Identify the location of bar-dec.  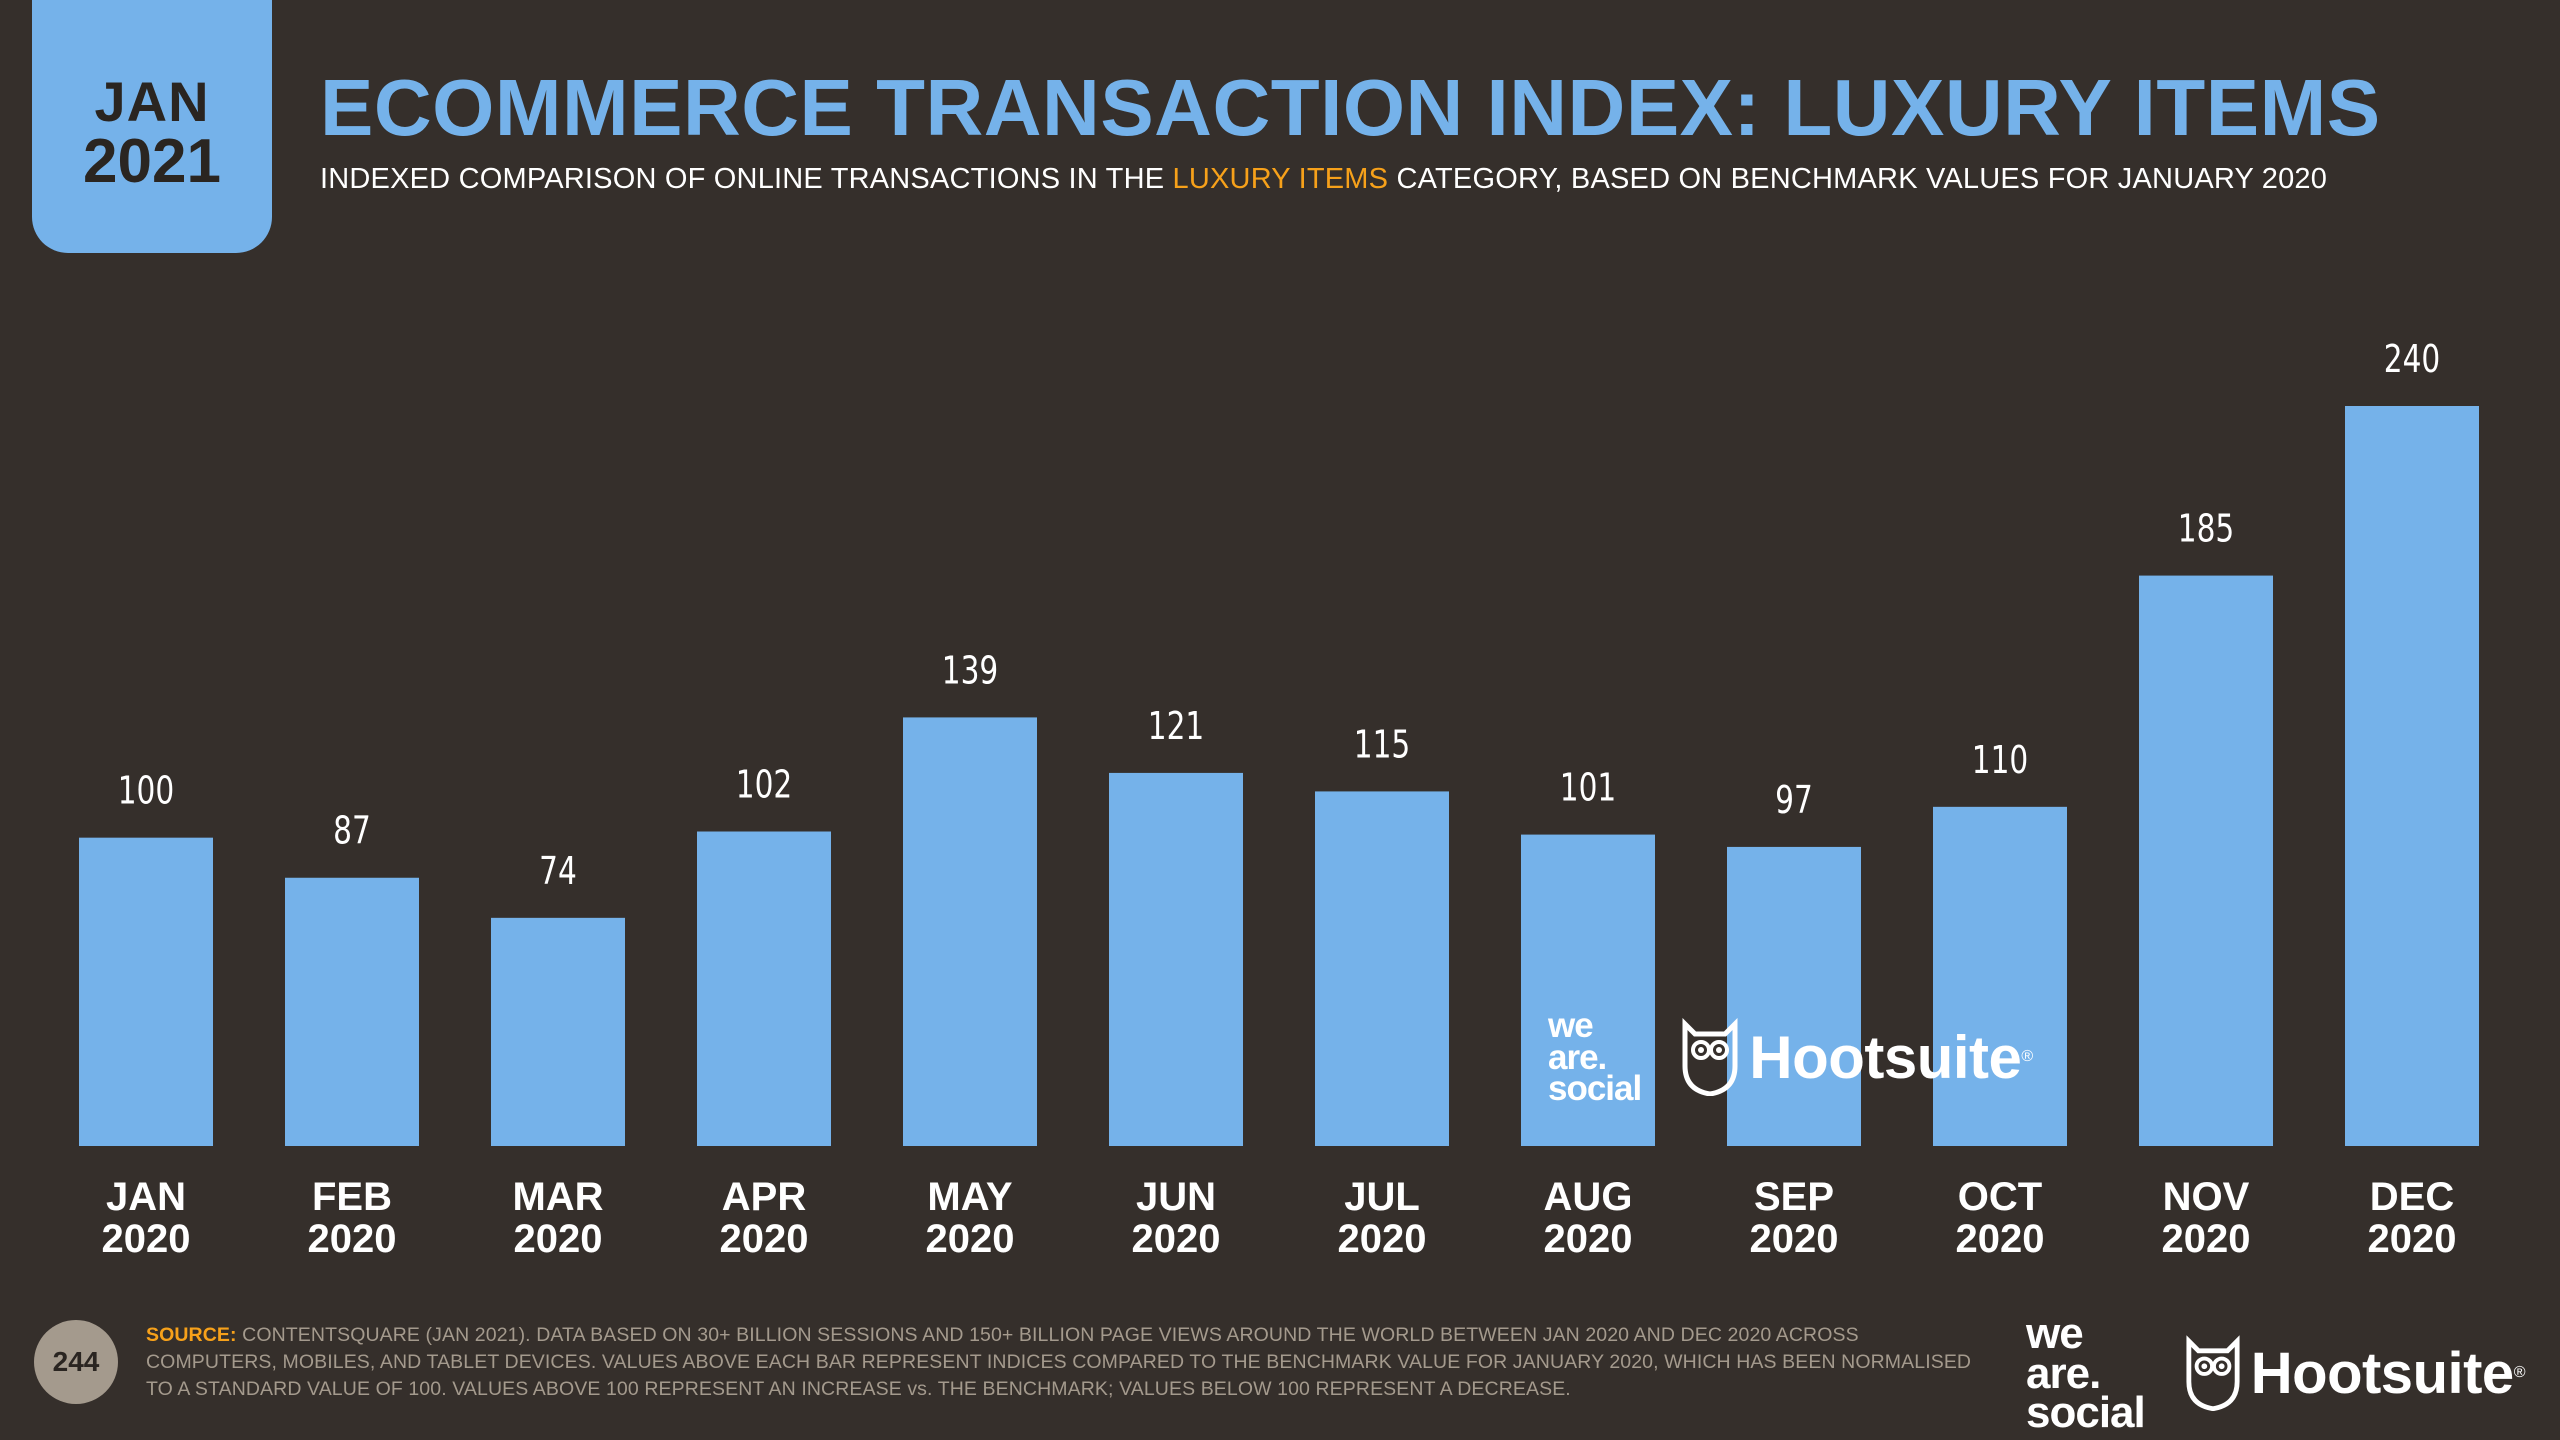
(2412, 776).